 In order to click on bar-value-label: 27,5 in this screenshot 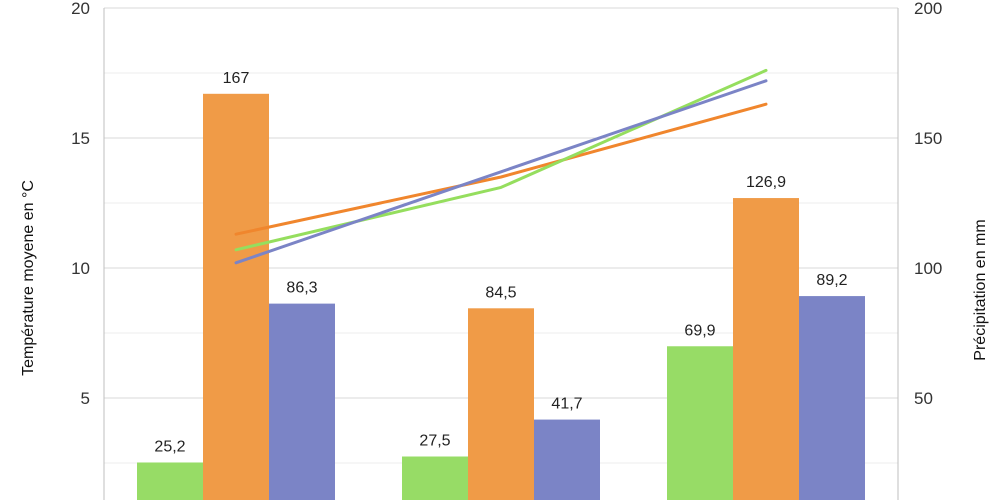, I will do `click(434, 441)`.